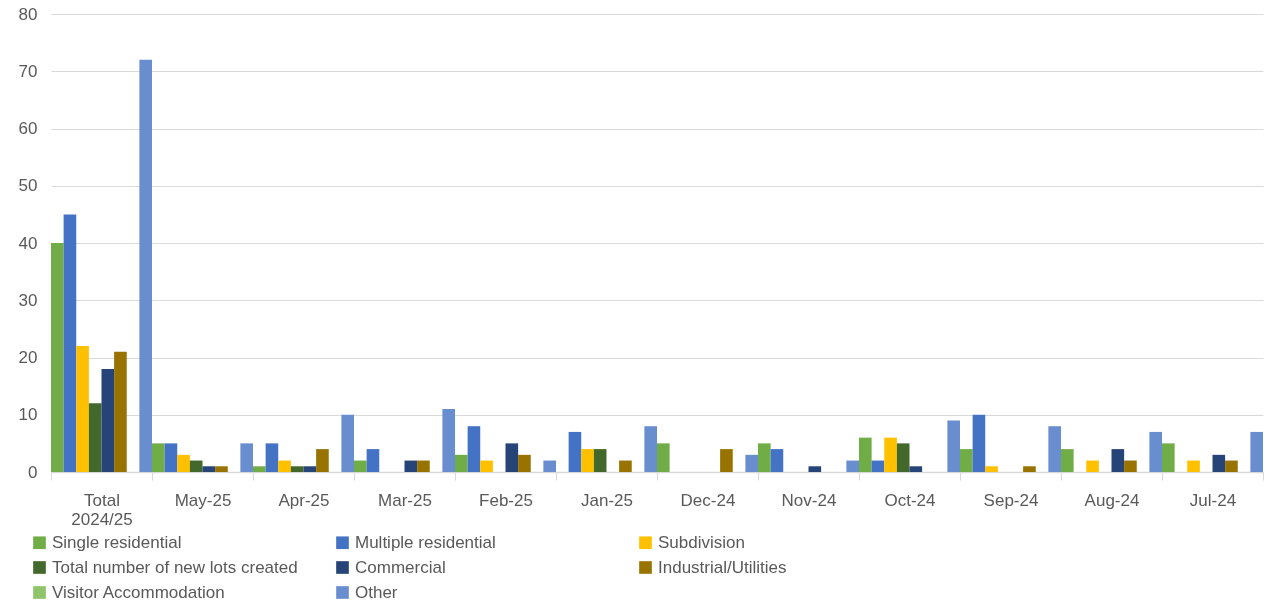 This screenshot has height=612, width=1266. What do you see at coordinates (376, 592) in the screenshot?
I see `legend-label: Other` at bounding box center [376, 592].